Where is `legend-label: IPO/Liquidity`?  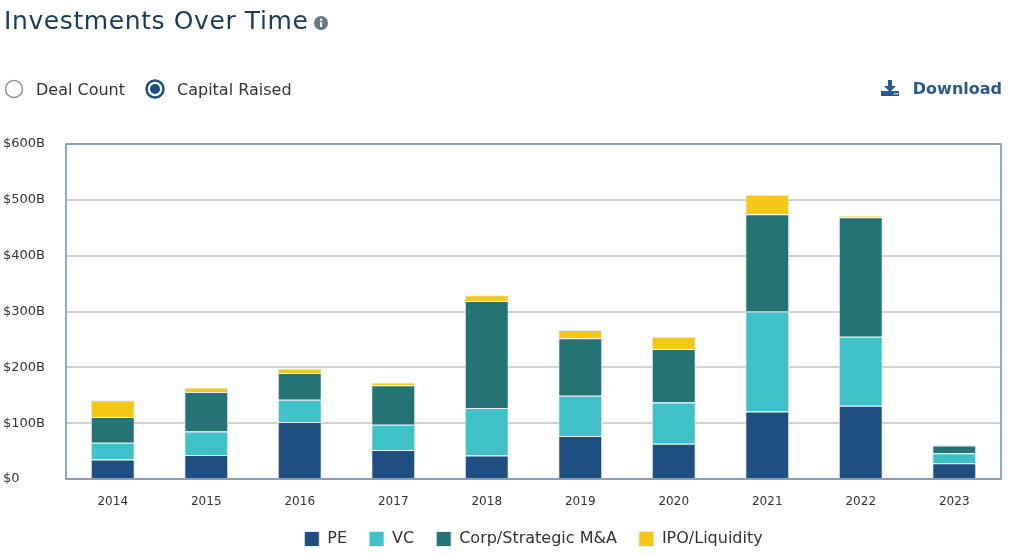
legend-label: IPO/Liquidity is located at coordinates (712, 538).